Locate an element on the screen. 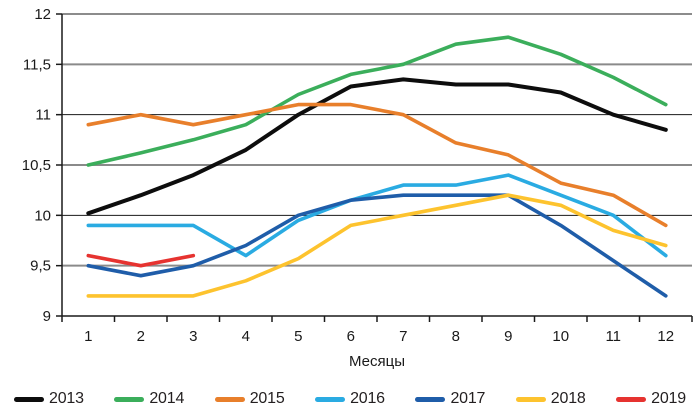 This screenshot has height=419, width=700. legend-item-2017: 2017 is located at coordinates (450, 399).